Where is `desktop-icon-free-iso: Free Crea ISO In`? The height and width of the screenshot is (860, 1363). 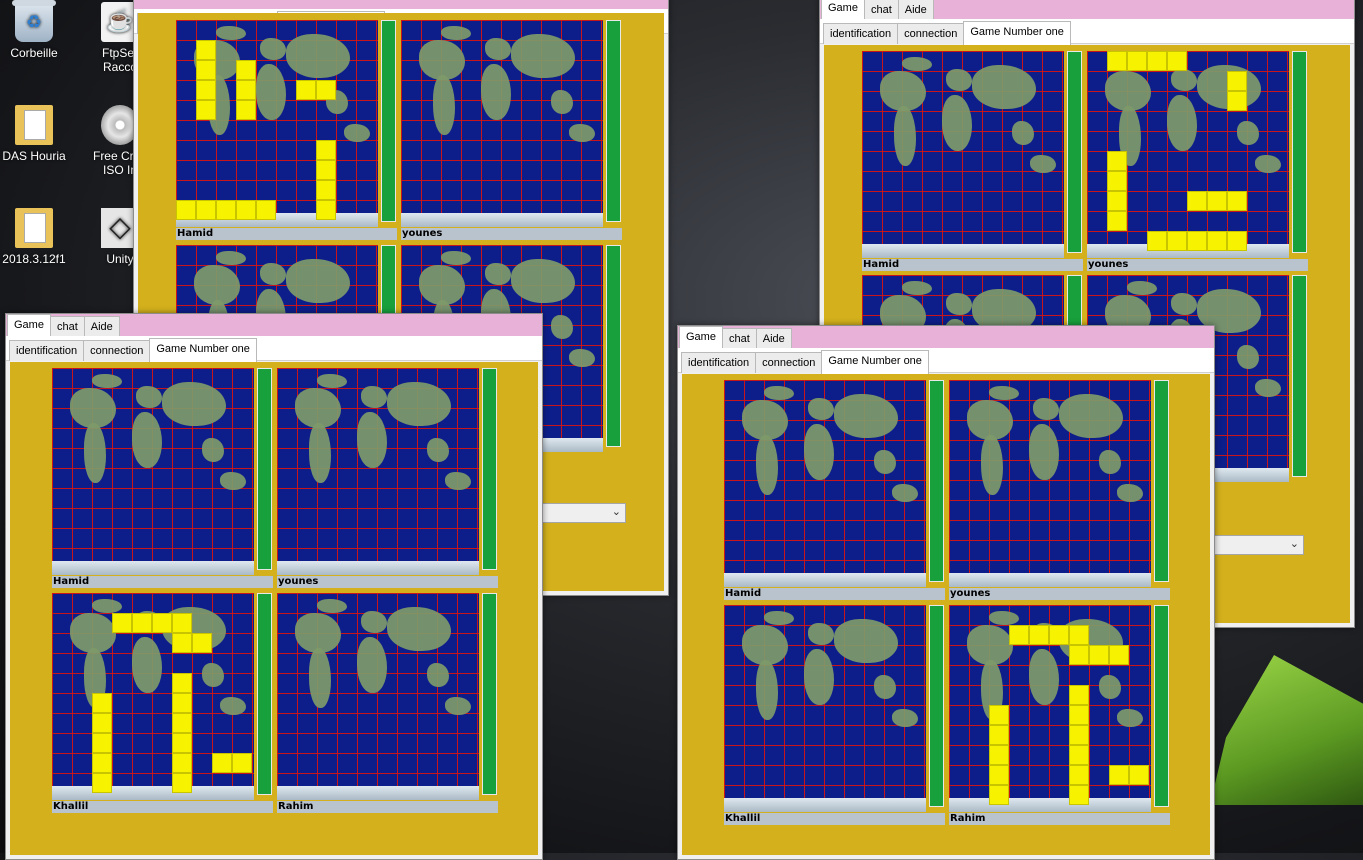
desktop-icon-free-iso: Free Crea ISO In is located at coordinates (120, 141).